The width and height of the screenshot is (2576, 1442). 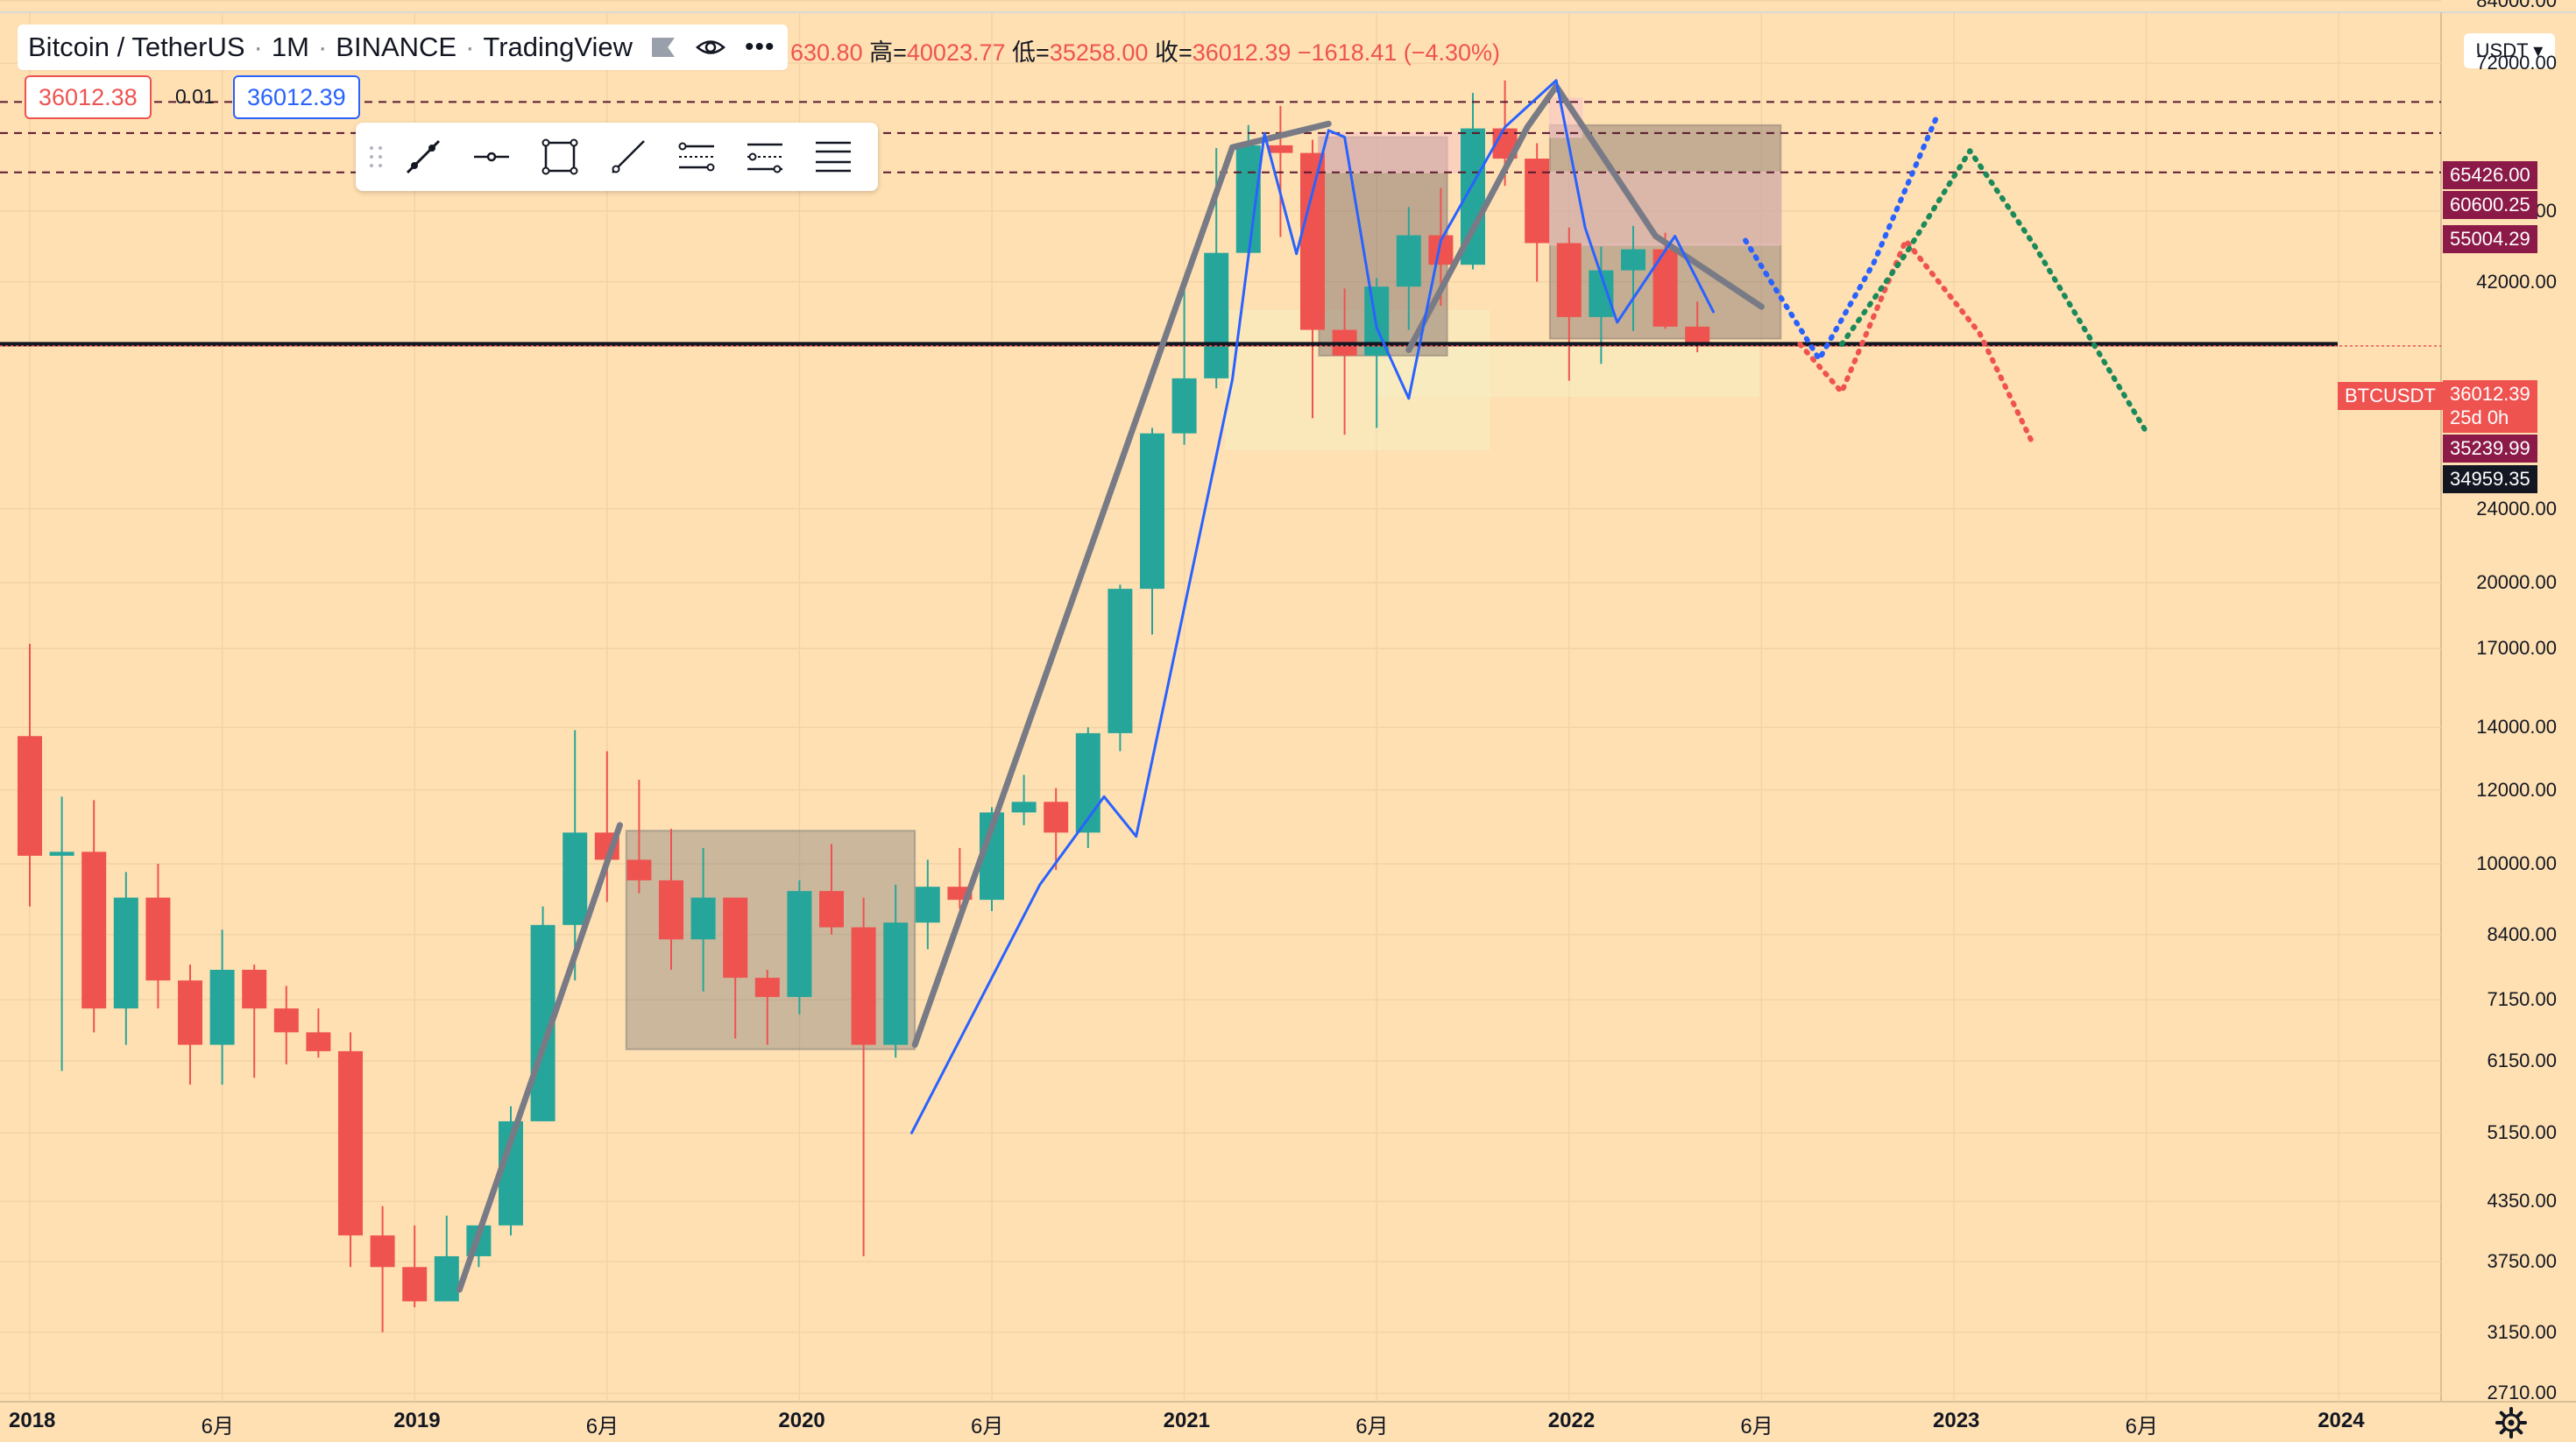 I want to click on parallel-channel-icon, so click(x=696, y=157).